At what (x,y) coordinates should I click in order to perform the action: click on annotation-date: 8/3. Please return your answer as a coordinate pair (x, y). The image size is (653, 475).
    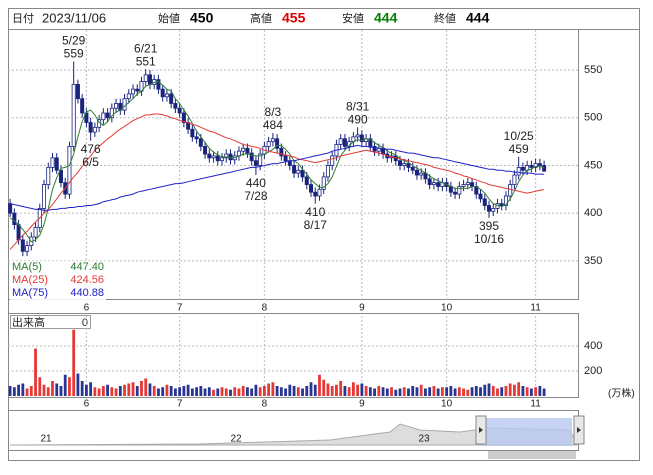
    Looking at the image, I should click on (273, 112).